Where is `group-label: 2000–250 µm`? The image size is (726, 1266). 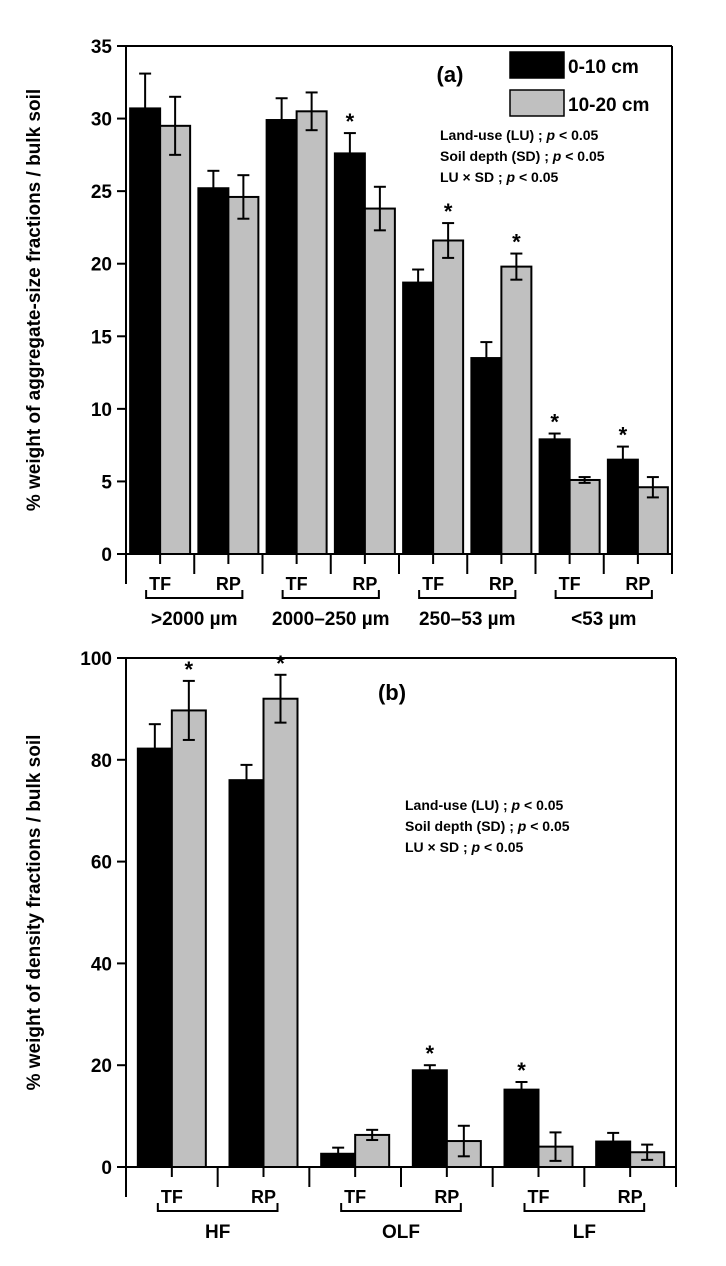
group-label: 2000–250 µm is located at coordinates (331, 619).